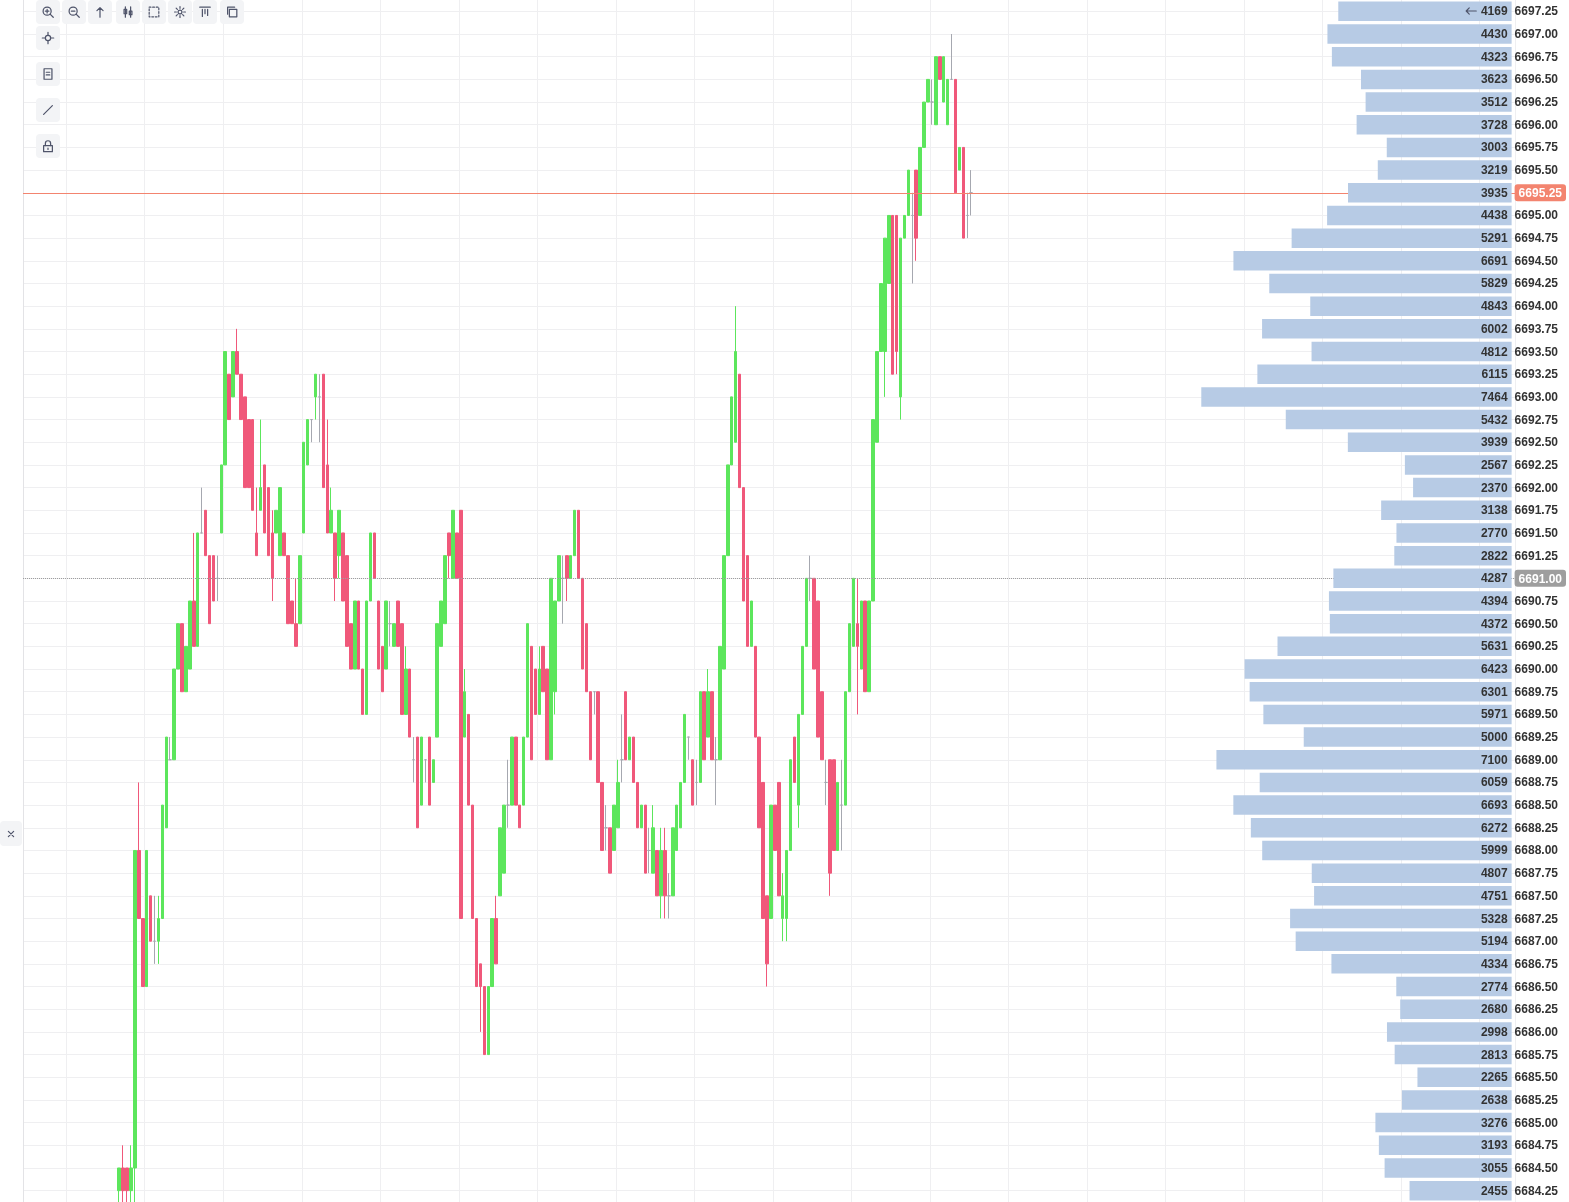  I want to click on y-tick-label: 6687.75, so click(1536, 873).